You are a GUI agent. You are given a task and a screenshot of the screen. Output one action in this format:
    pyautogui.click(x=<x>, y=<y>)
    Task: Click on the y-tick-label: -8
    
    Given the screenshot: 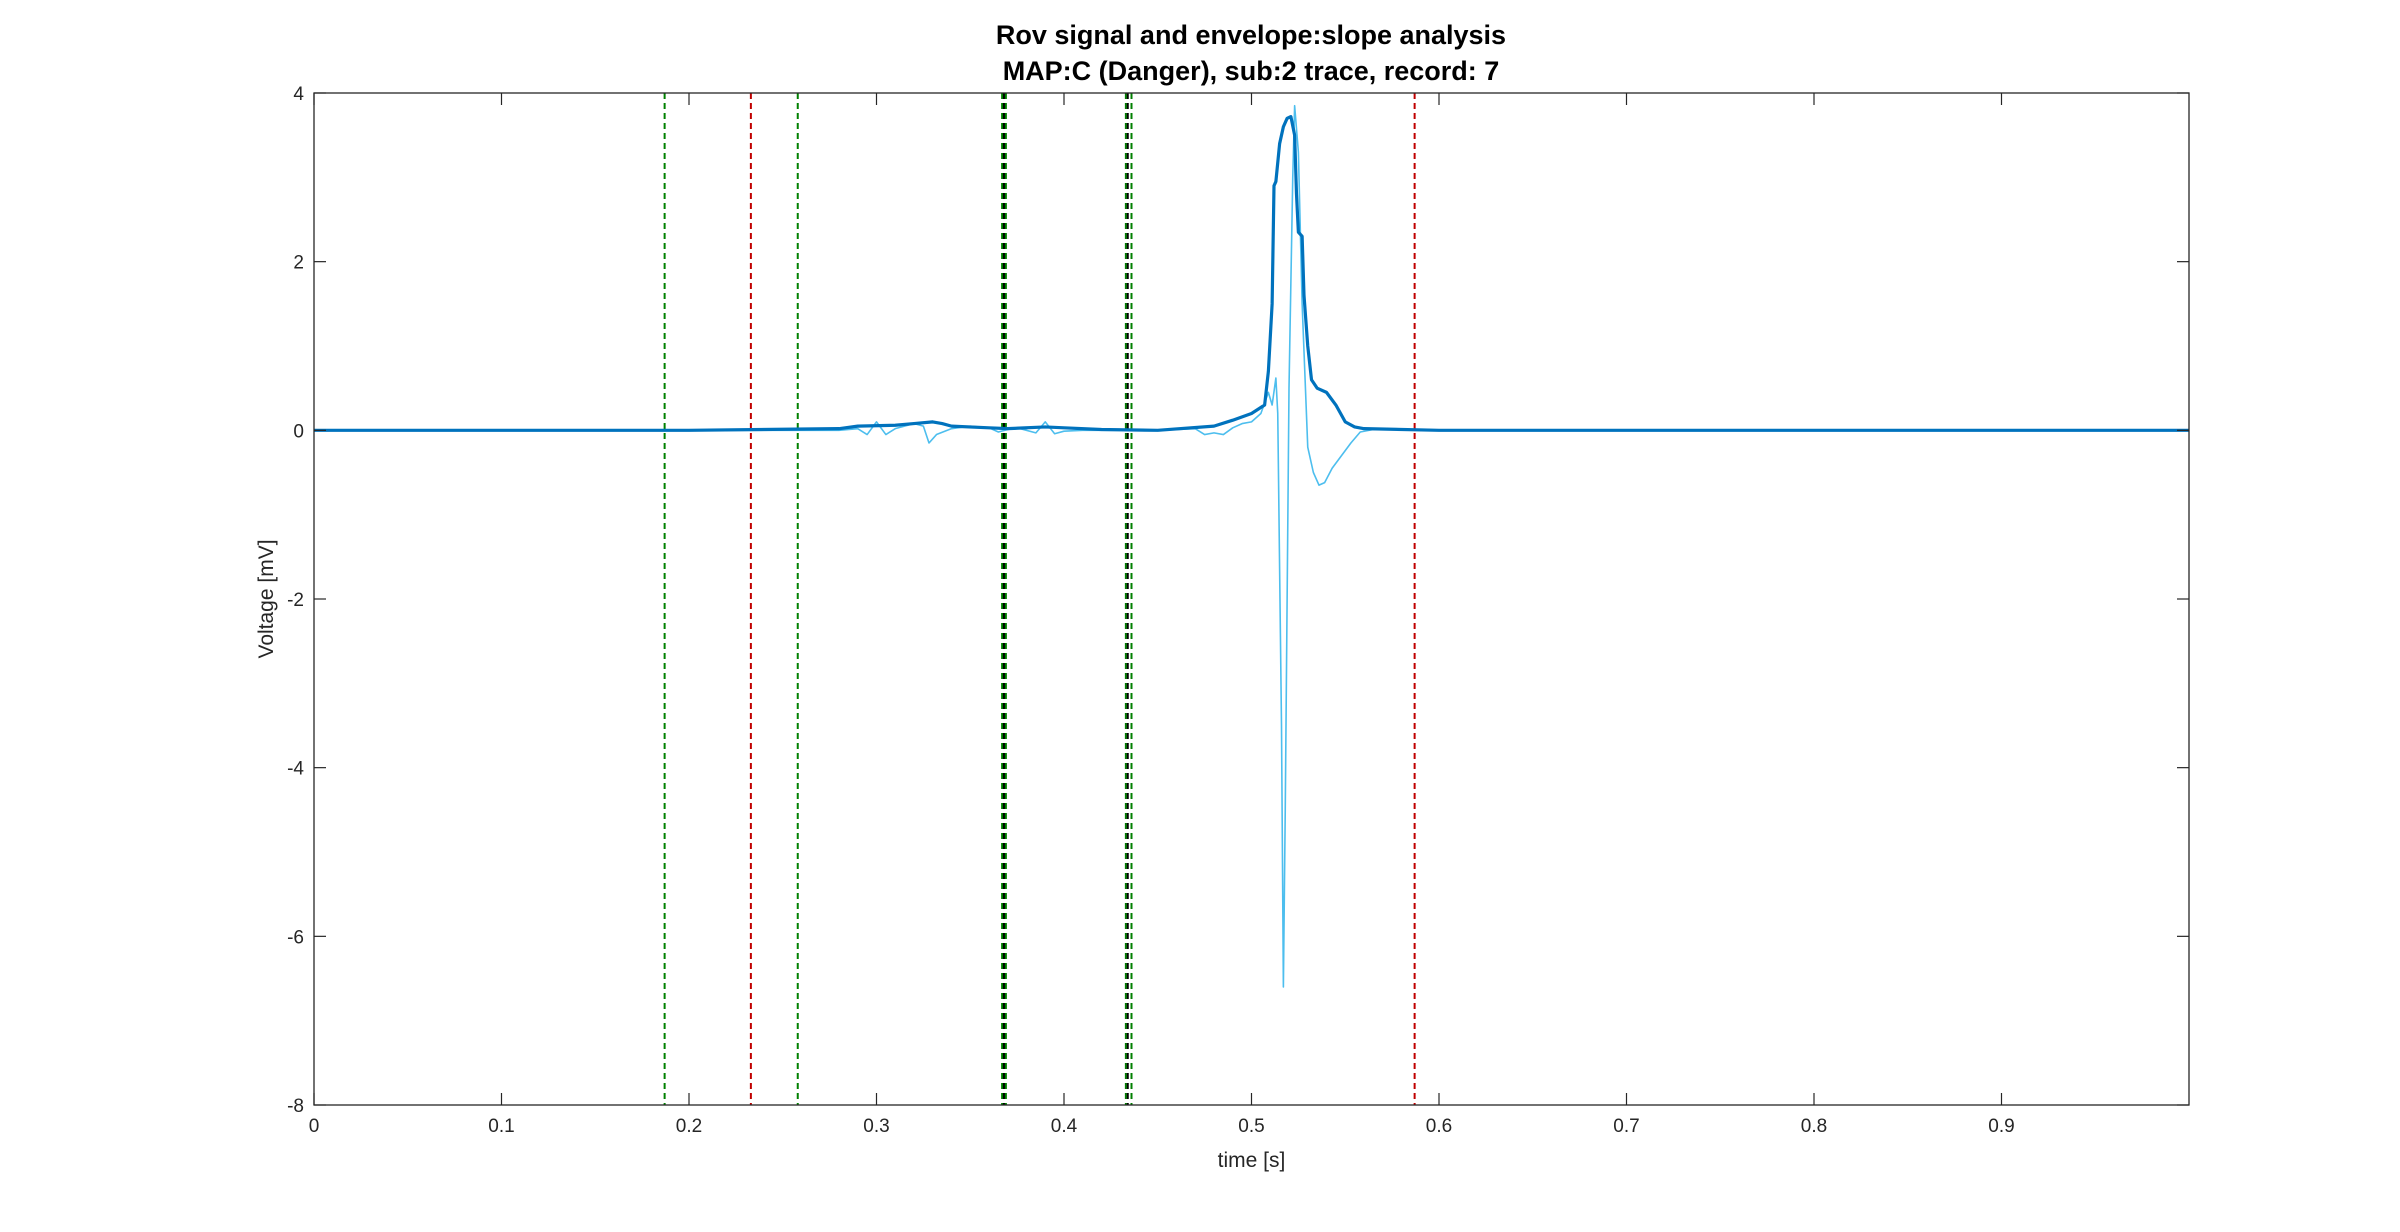 What is the action you would take?
    pyautogui.click(x=295, y=1106)
    